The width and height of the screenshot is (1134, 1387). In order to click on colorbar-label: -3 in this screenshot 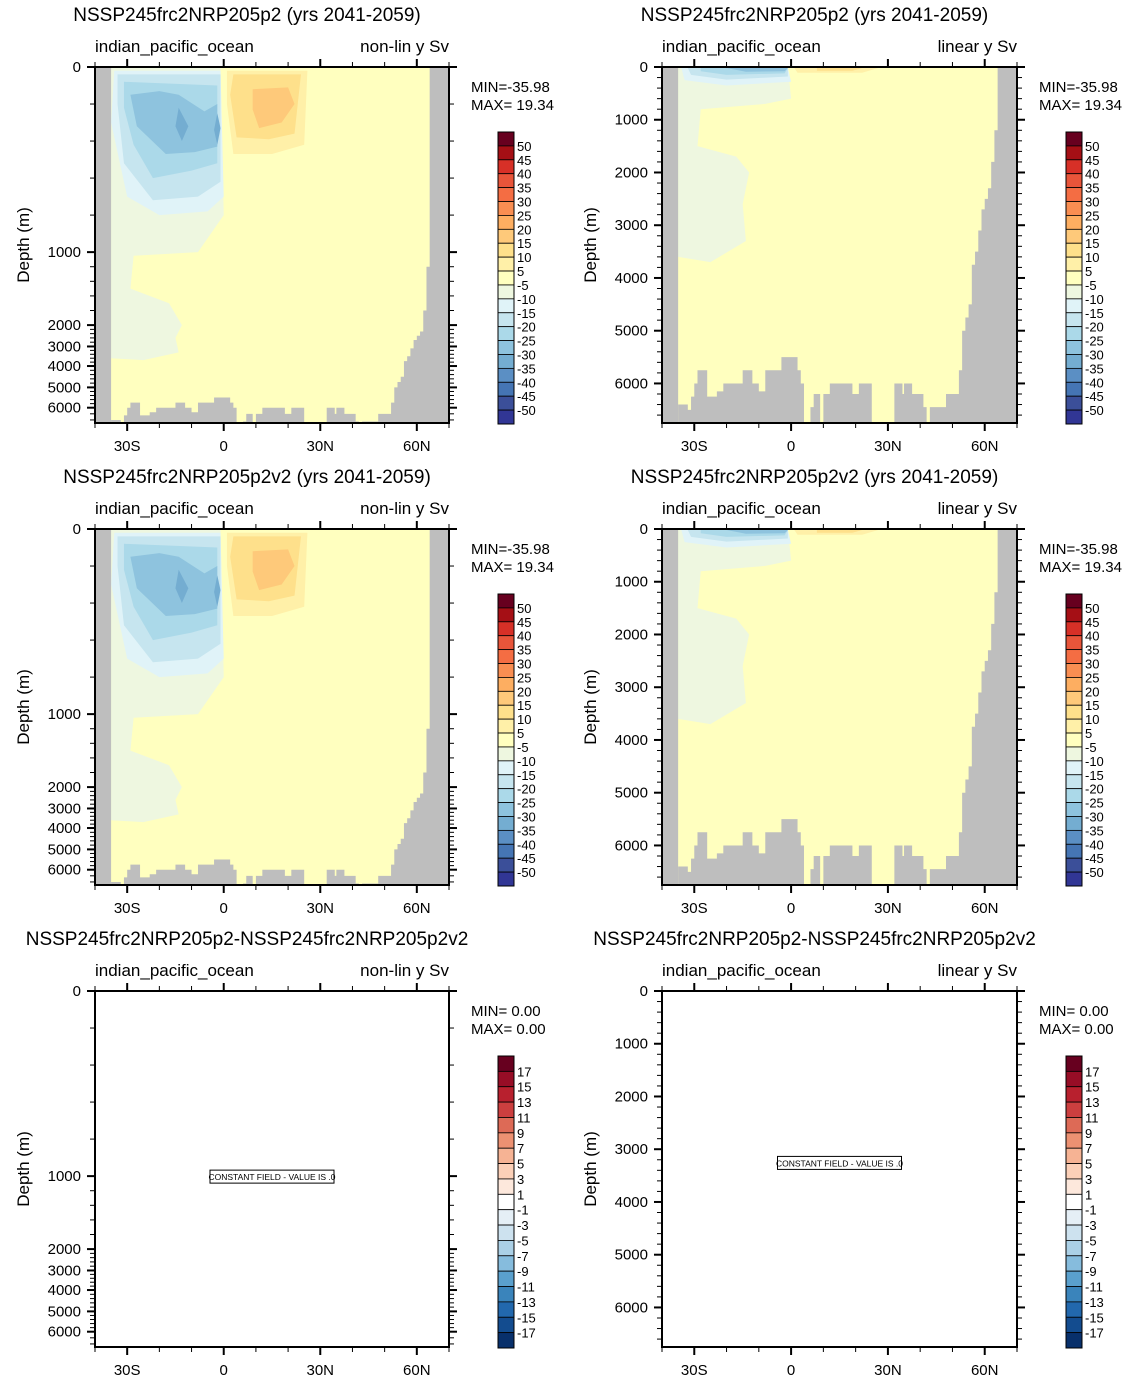, I will do `click(523, 1225)`.